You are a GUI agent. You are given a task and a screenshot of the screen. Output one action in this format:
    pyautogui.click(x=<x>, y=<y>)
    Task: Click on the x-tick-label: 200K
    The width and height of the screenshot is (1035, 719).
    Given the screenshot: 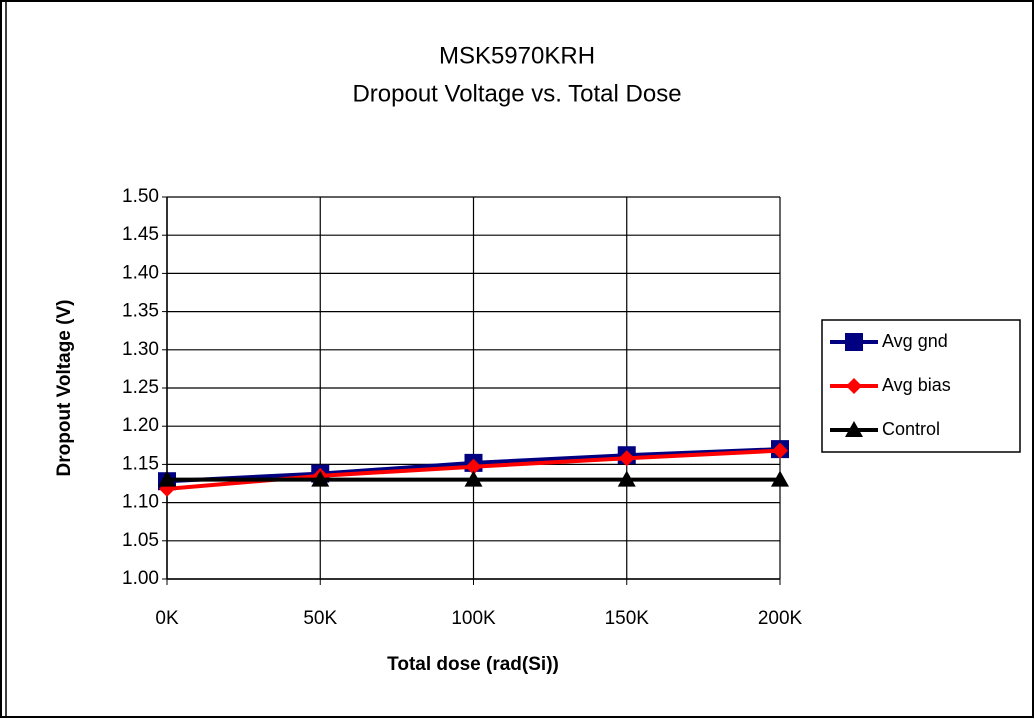 What is the action you would take?
    pyautogui.click(x=780, y=618)
    